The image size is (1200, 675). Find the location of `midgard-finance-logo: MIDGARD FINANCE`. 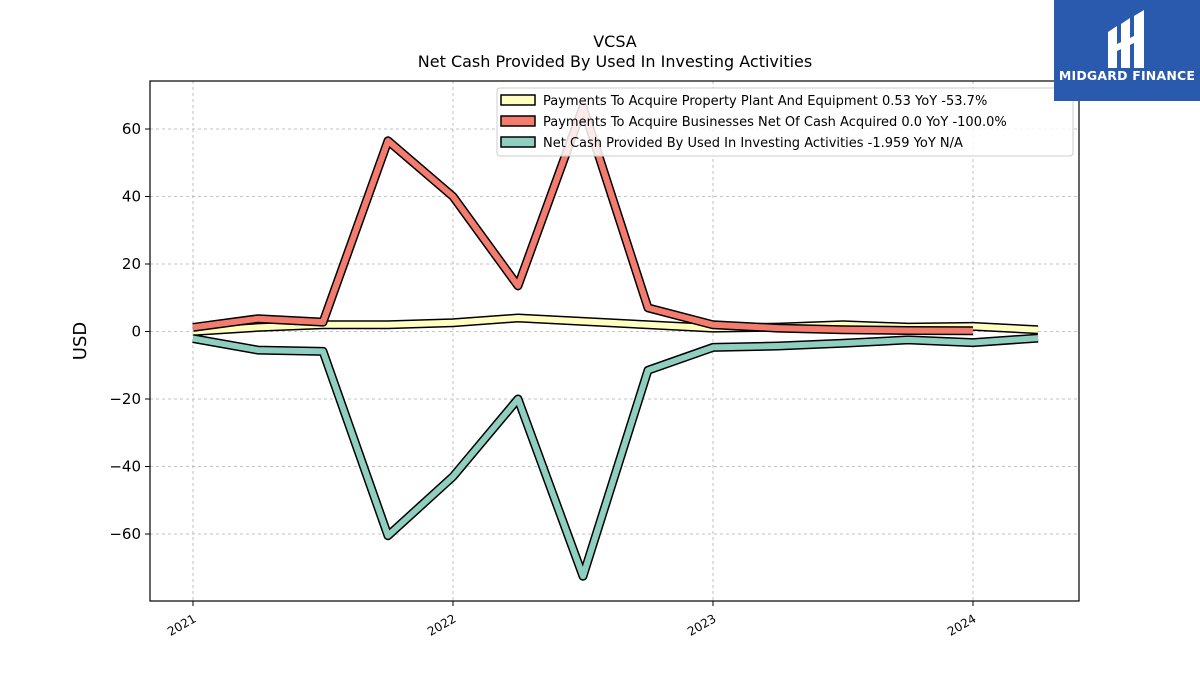

midgard-finance-logo: MIDGARD FINANCE is located at coordinates (1127, 50).